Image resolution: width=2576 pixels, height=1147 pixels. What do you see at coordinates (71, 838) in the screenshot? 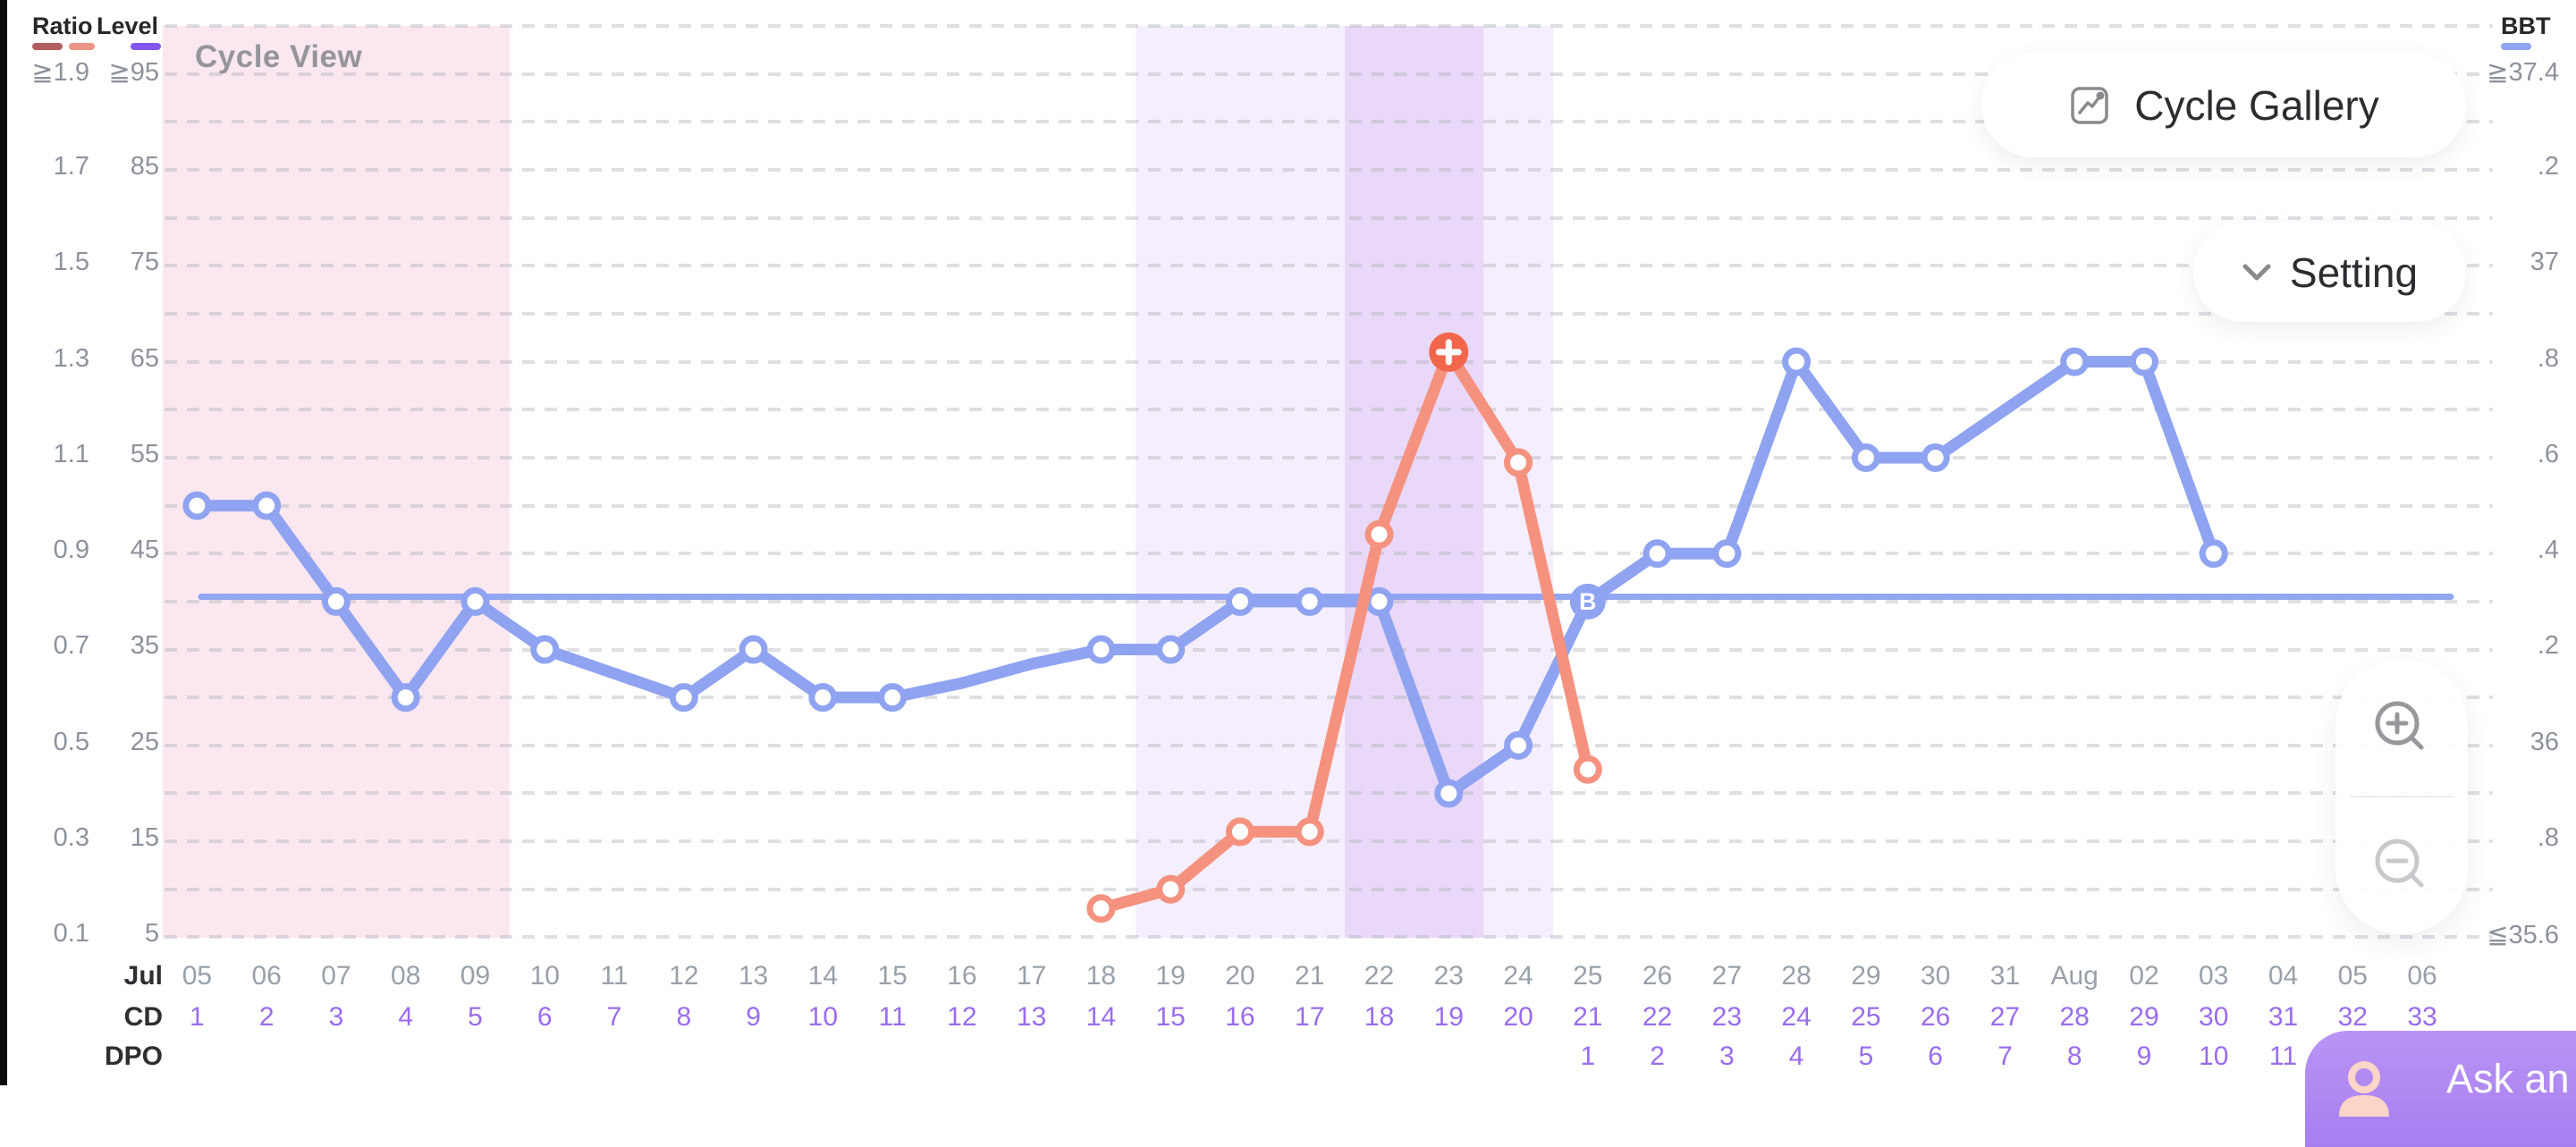
I see `axis-tick: 0.3` at bounding box center [71, 838].